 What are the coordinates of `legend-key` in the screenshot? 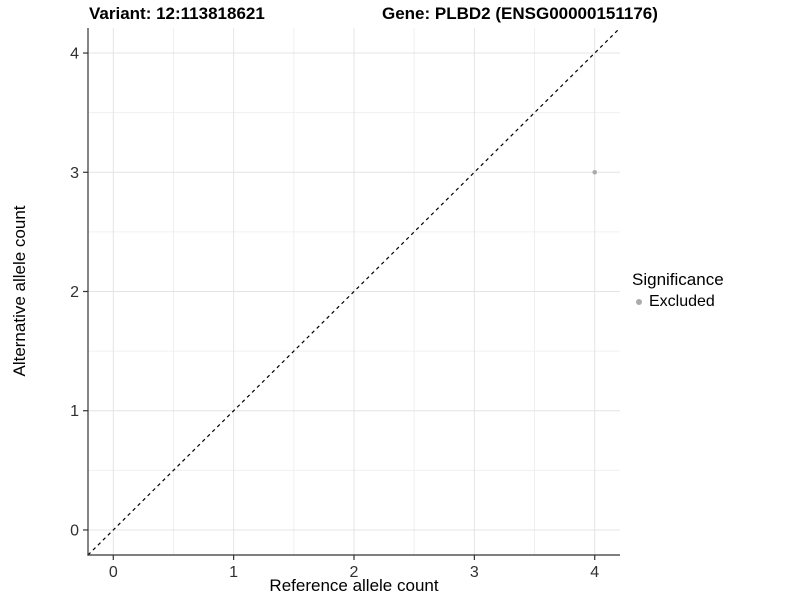 It's located at (638, 302).